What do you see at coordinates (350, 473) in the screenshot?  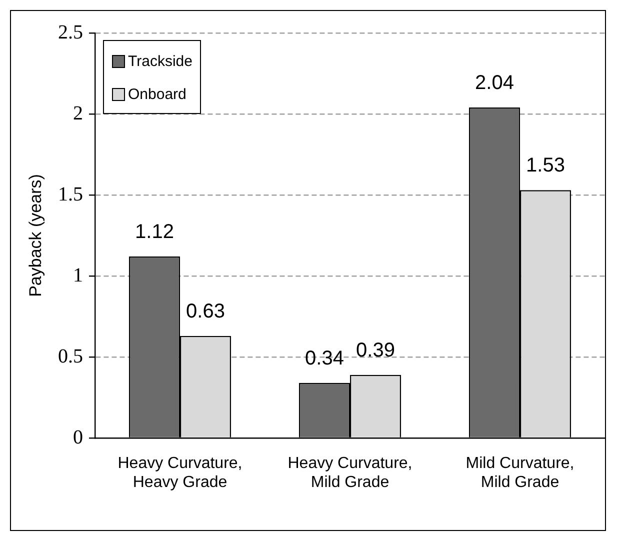 I see `x-tick-label: Heavy Curvature, Mild Grade` at bounding box center [350, 473].